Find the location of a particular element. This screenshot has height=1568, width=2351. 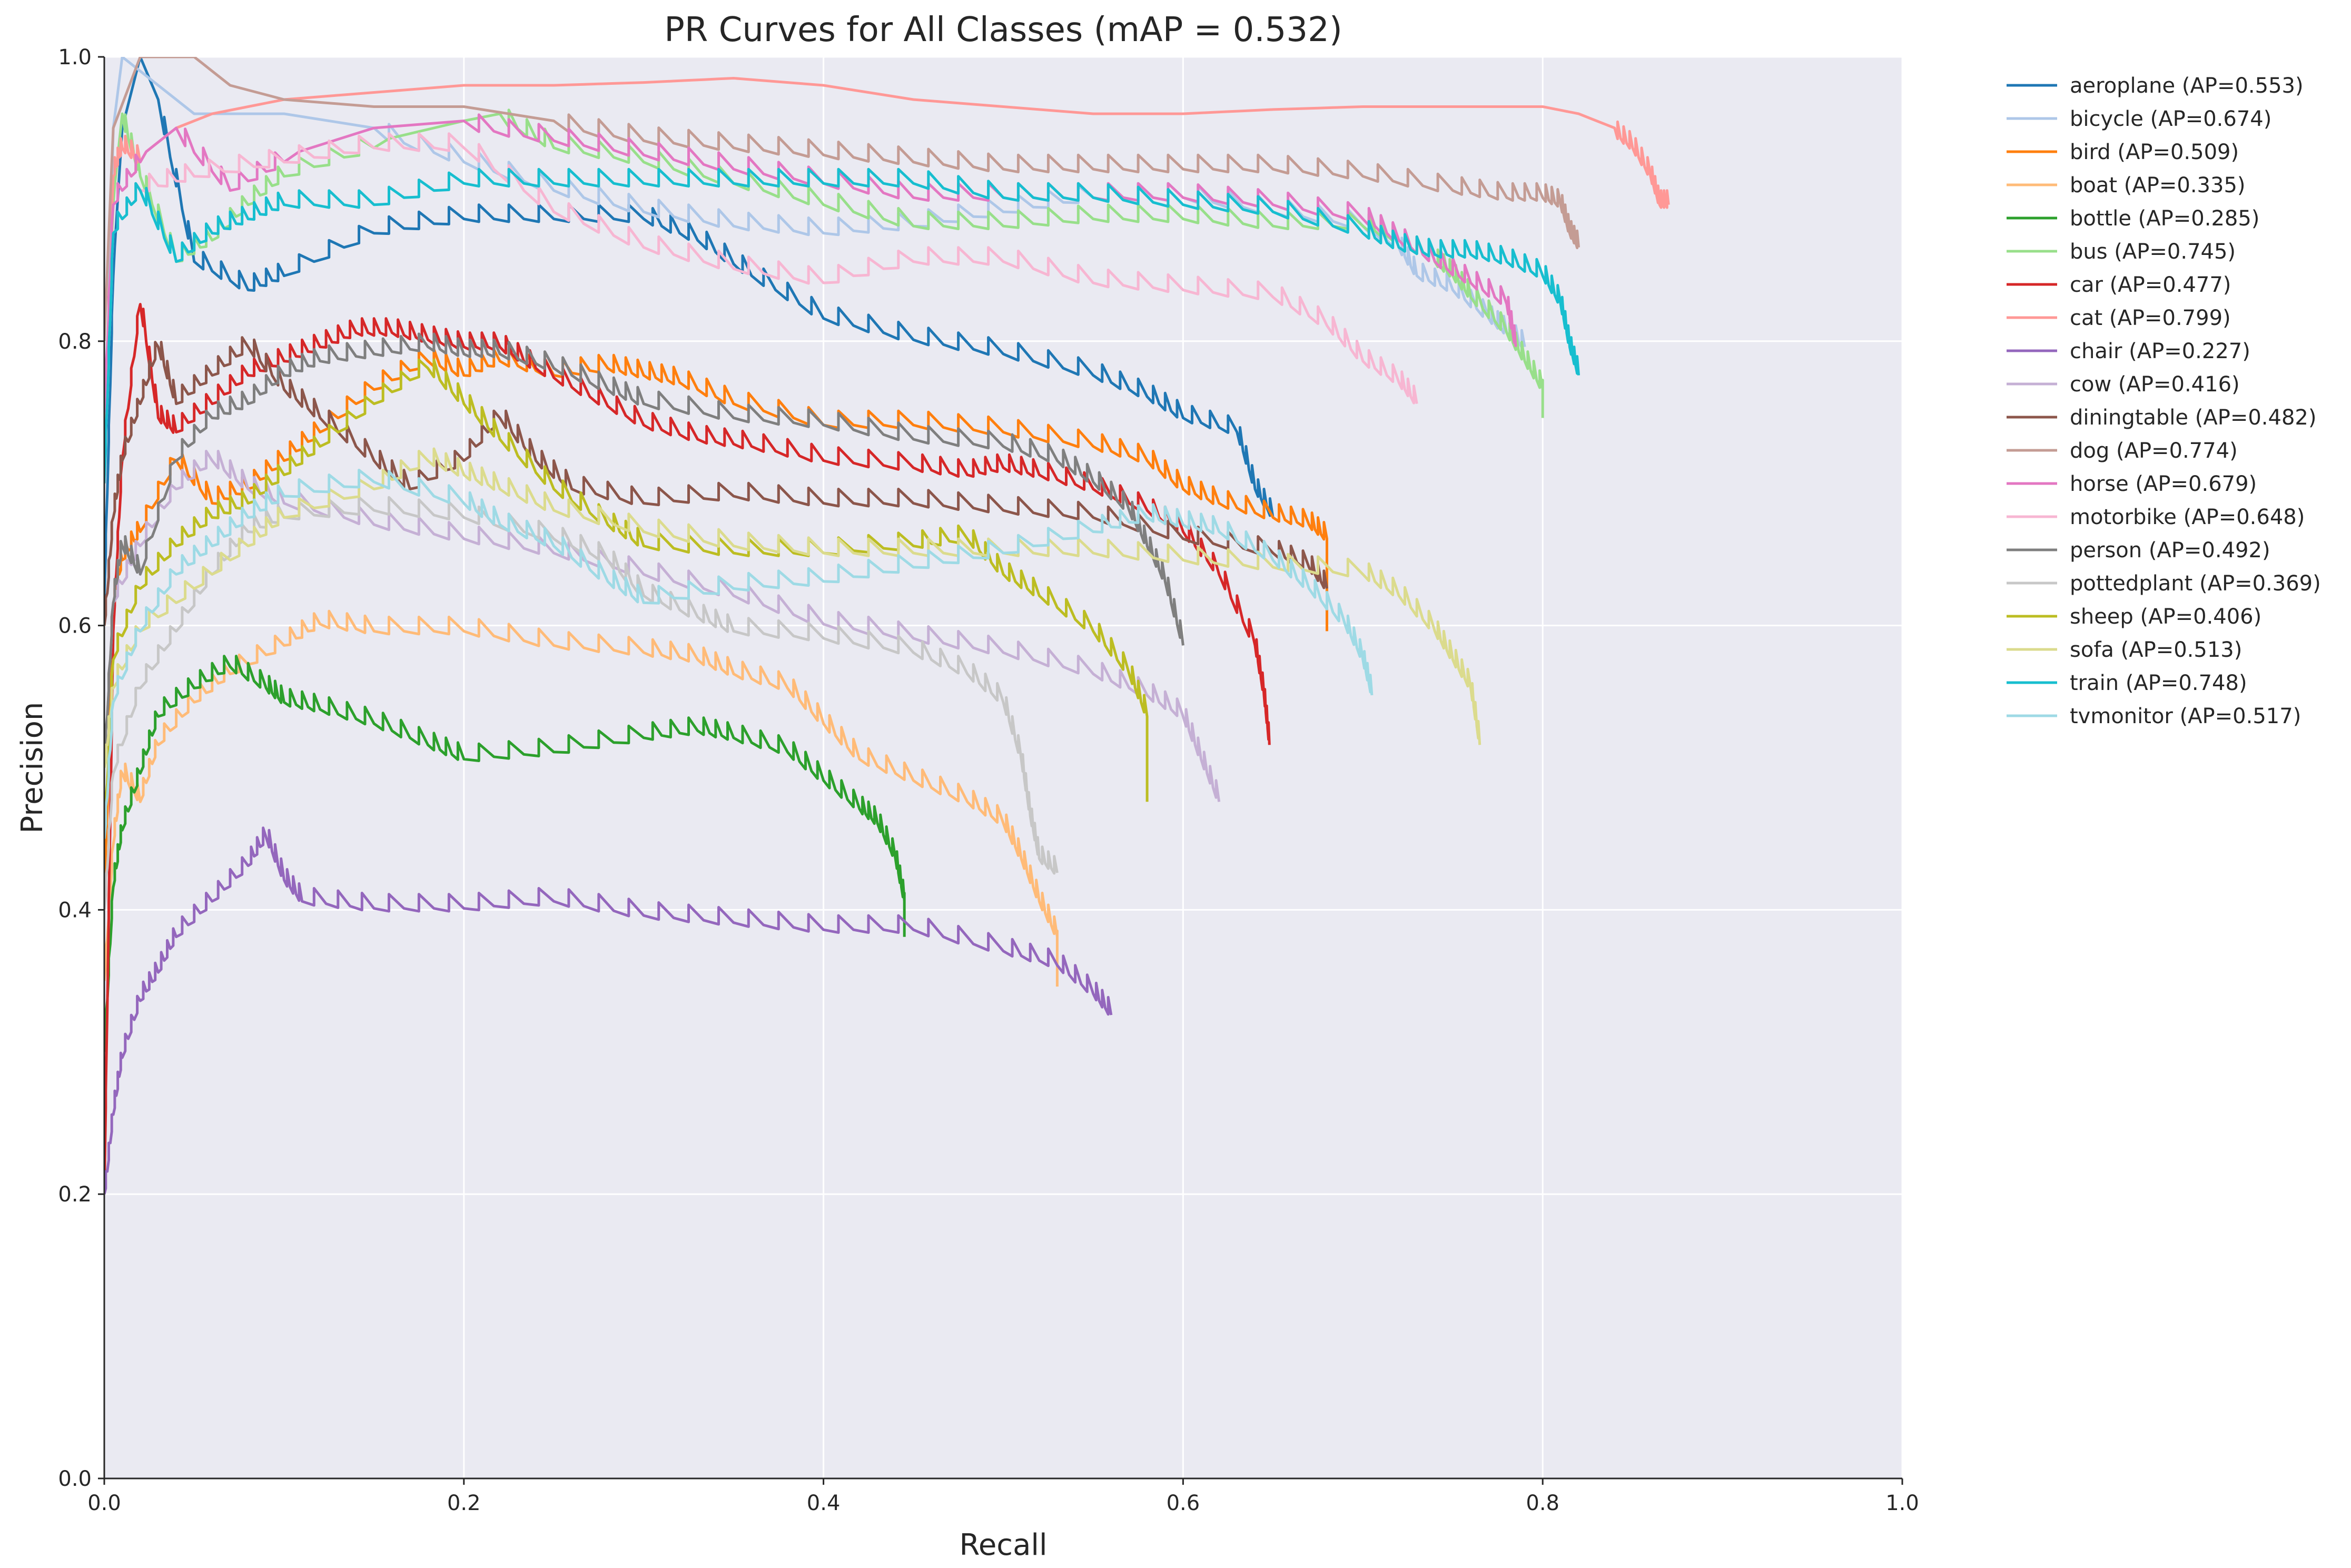

legend-label: boat (AP=0.335) is located at coordinates (2158, 185).